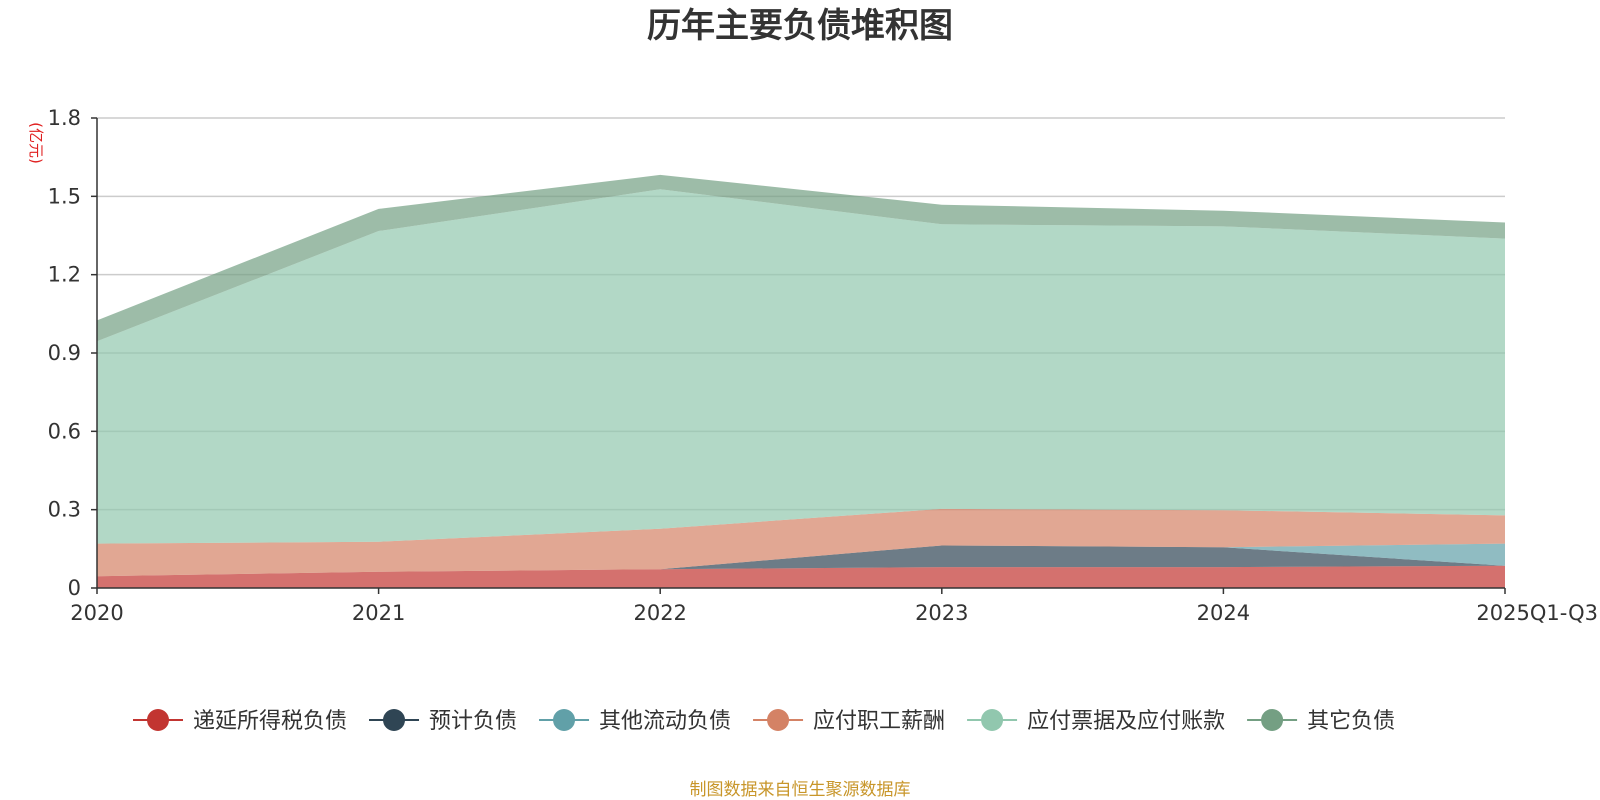 Image resolution: width=1600 pixels, height=800 pixels. What do you see at coordinates (941, 613) in the screenshot?
I see `x-tick-label: 2023` at bounding box center [941, 613].